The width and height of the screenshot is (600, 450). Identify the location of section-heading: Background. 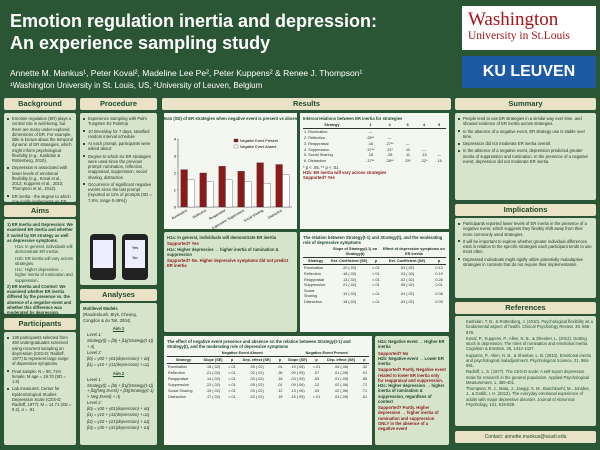
(40, 104).